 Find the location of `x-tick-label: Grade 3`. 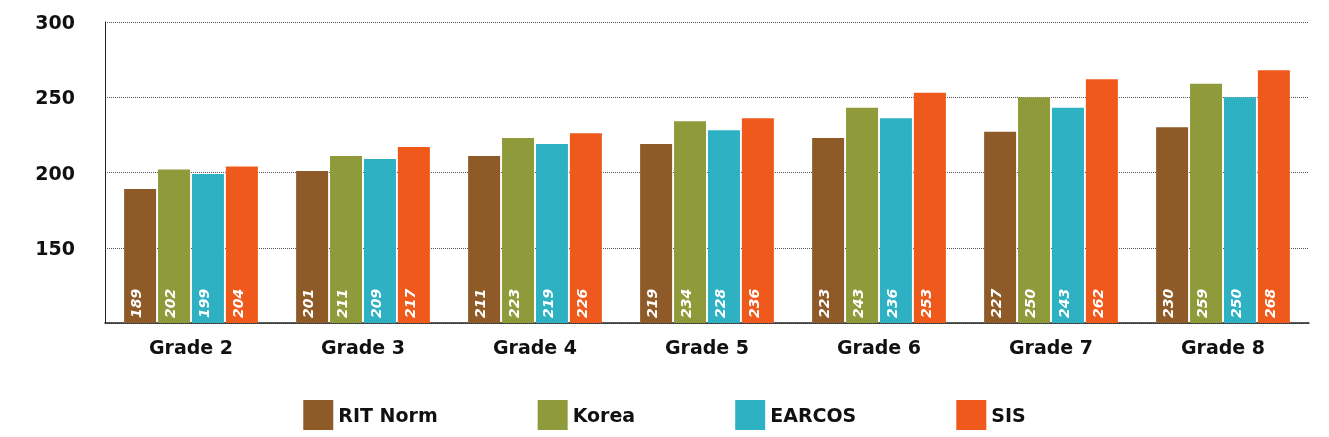

x-tick-label: Grade 3 is located at coordinates (363, 346).